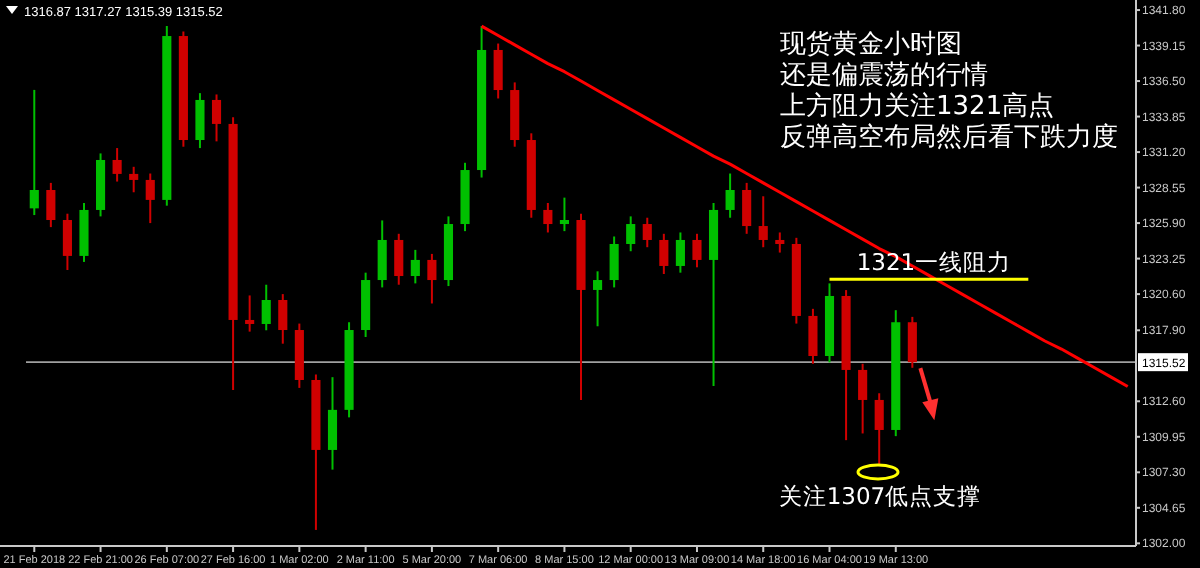  I want to click on annotation: 反弹高空布局然后看下跌力度, so click(949, 137).